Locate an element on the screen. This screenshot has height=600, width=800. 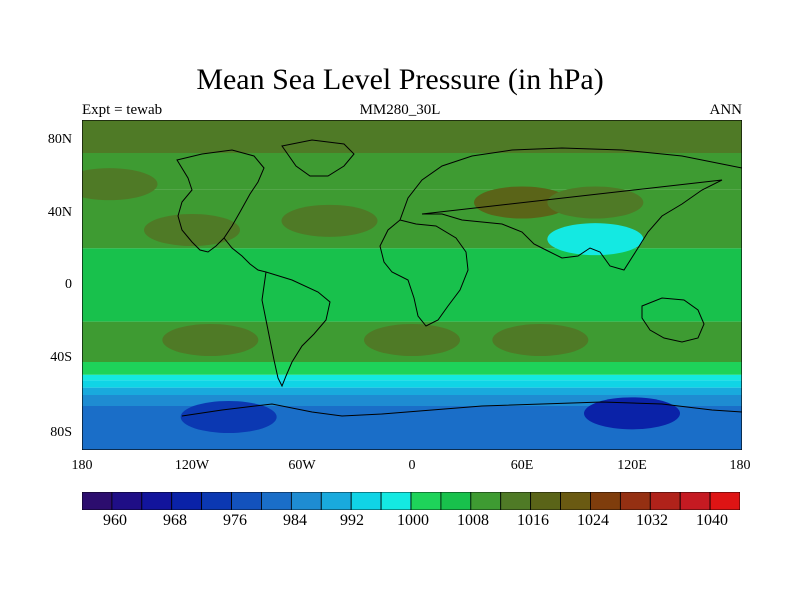
colorbar is located at coordinates (411, 501).